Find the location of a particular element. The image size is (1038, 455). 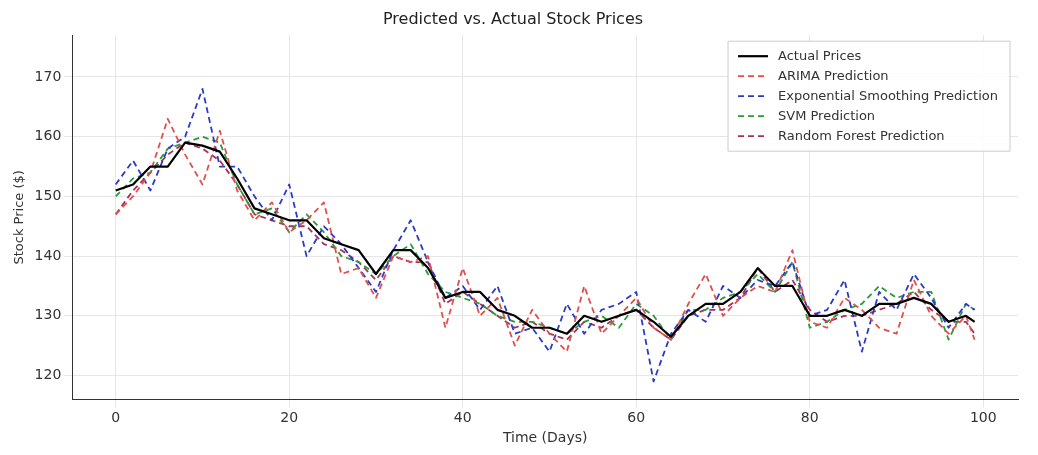

x-tick-label: 40 is located at coordinates (462, 417).